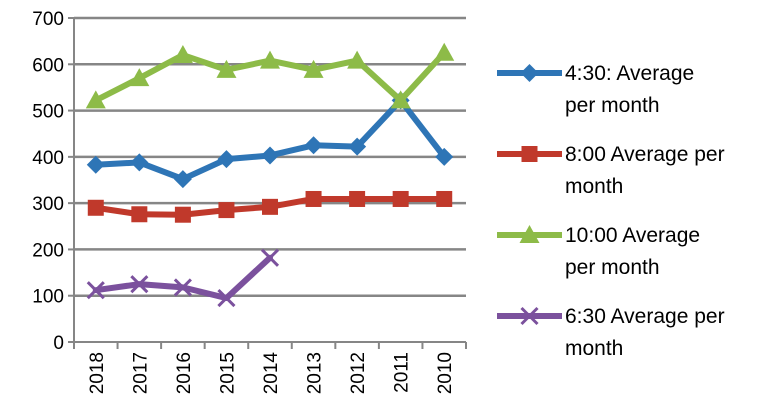 The width and height of the screenshot is (766, 411). What do you see at coordinates (598, 251) in the screenshot?
I see `legend-item-3: 10:00 Average per month` at bounding box center [598, 251].